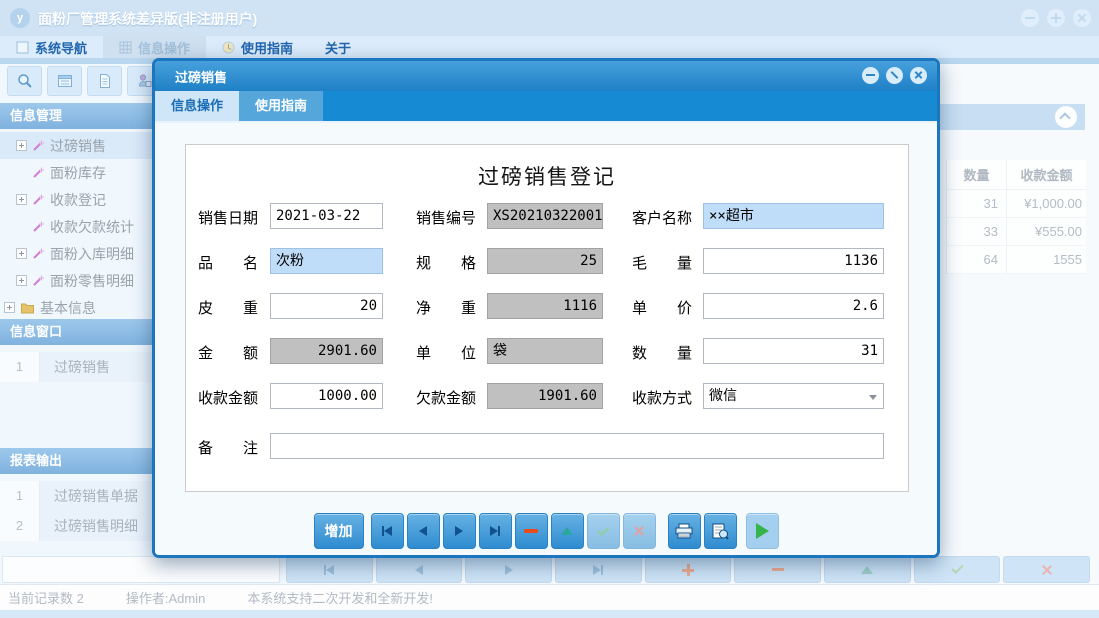  Describe the element at coordinates (64, 81) in the screenshot. I see `window-list-button` at that location.